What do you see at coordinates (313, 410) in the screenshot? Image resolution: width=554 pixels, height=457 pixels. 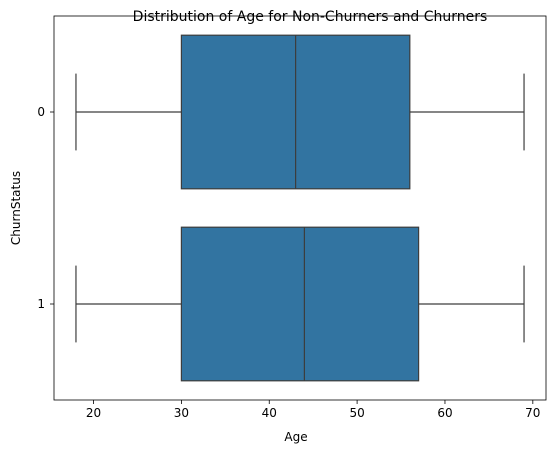 I see `x-axis: 20 30 40 50 60 70` at bounding box center [313, 410].